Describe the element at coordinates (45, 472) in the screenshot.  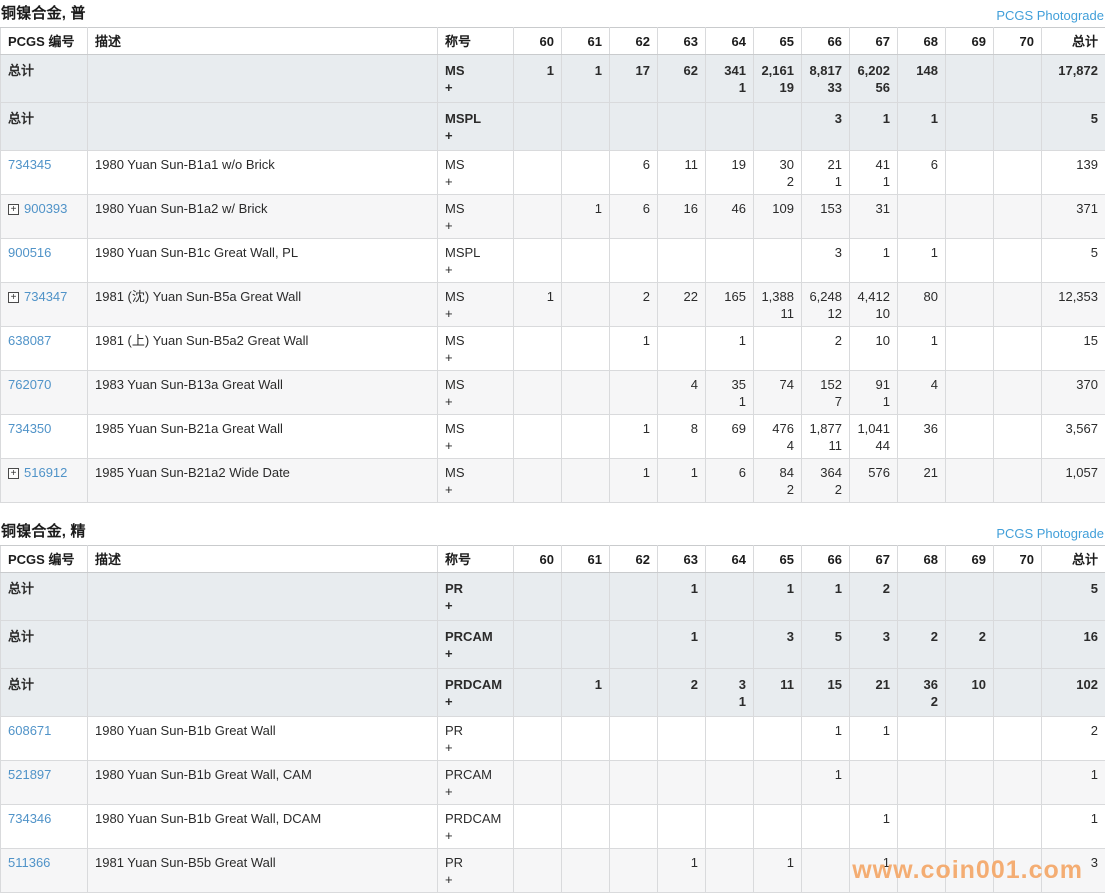
I see `pcgs-number-link: 516912` at that location.